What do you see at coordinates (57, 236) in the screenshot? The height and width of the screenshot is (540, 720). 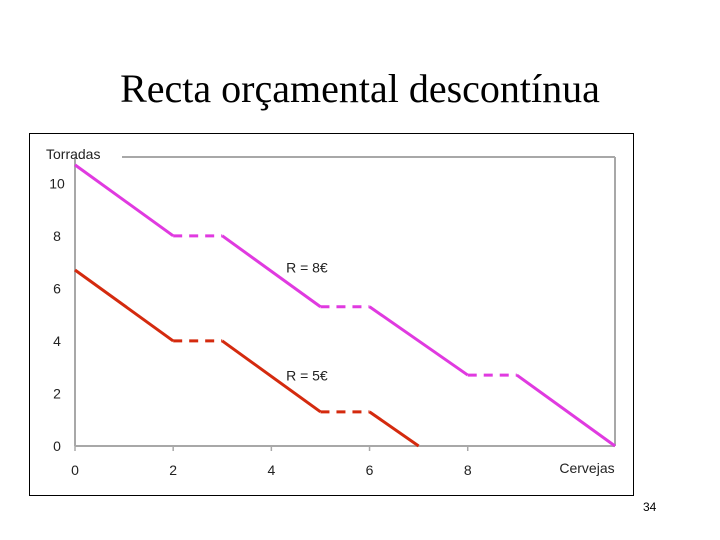 I see `y-tick-label: 8` at bounding box center [57, 236].